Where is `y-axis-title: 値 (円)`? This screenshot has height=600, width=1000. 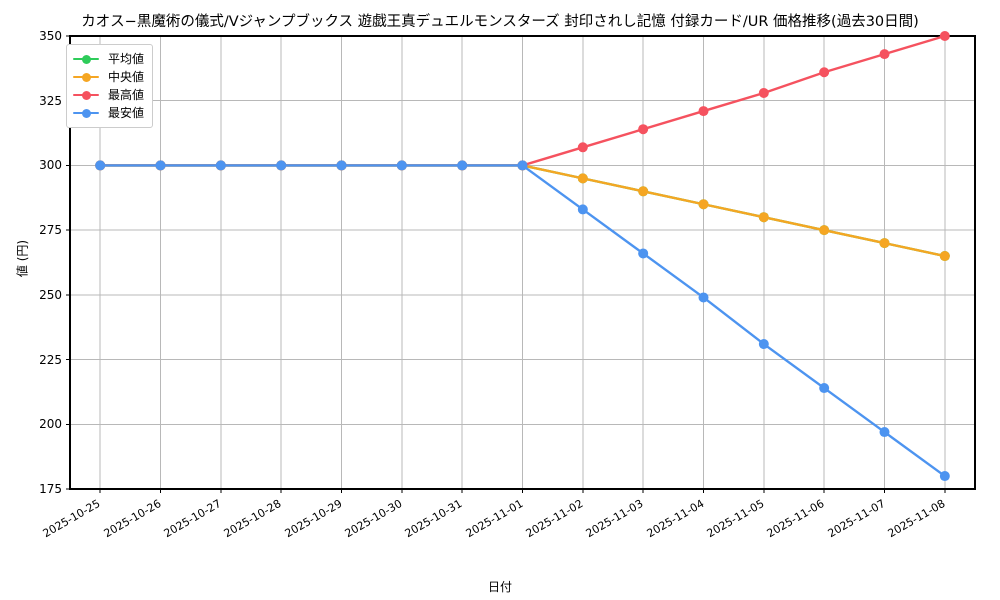 y-axis-title: 値 (円) is located at coordinates (22, 258).